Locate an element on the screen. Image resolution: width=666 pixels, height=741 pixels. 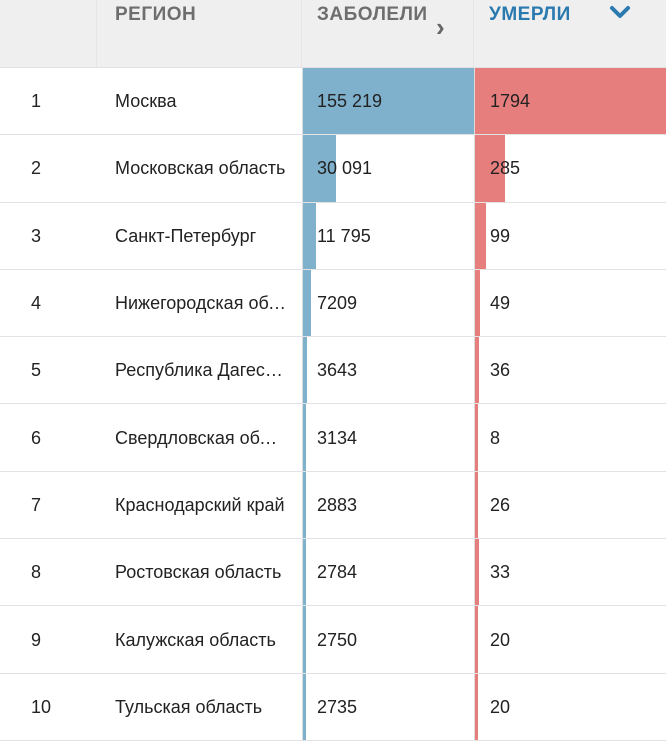
cases-value: 2784 is located at coordinates (337, 572).